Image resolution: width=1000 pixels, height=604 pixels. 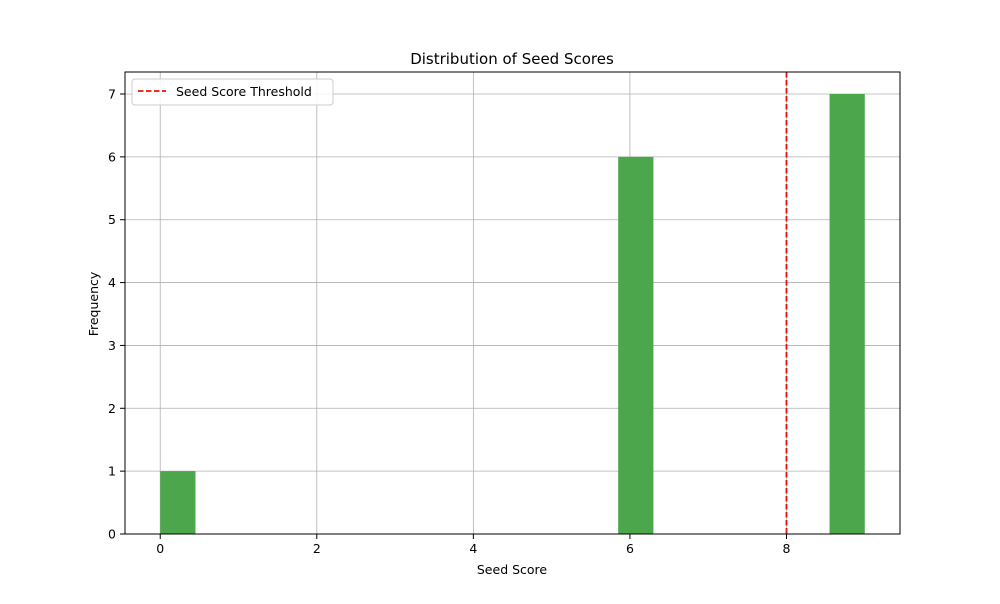 What do you see at coordinates (317, 548) in the screenshot?
I see `x-tick-label: 2` at bounding box center [317, 548].